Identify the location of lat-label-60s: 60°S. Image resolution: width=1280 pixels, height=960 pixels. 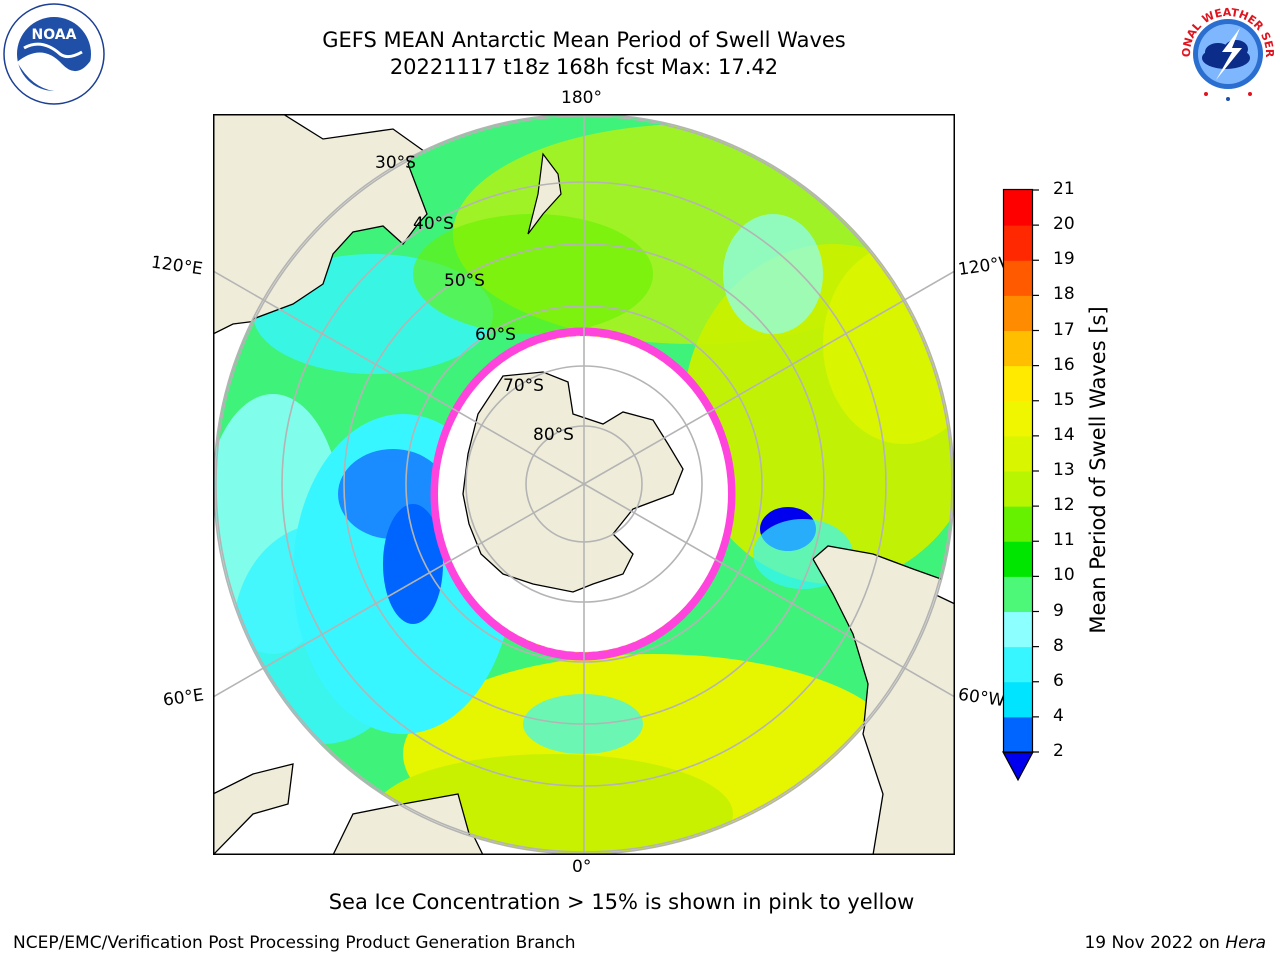
(495, 335).